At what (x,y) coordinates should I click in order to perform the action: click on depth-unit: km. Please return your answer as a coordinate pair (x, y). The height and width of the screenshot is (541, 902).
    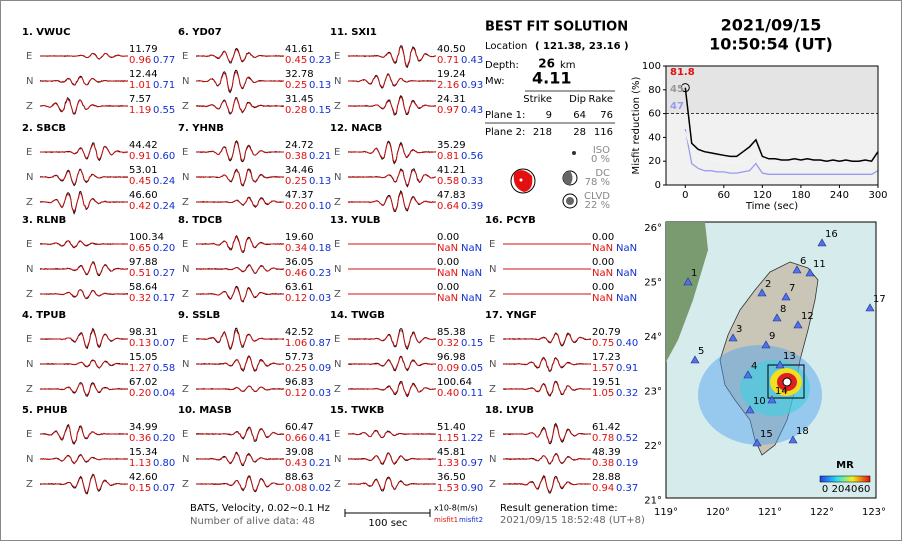
    Looking at the image, I should click on (568, 65).